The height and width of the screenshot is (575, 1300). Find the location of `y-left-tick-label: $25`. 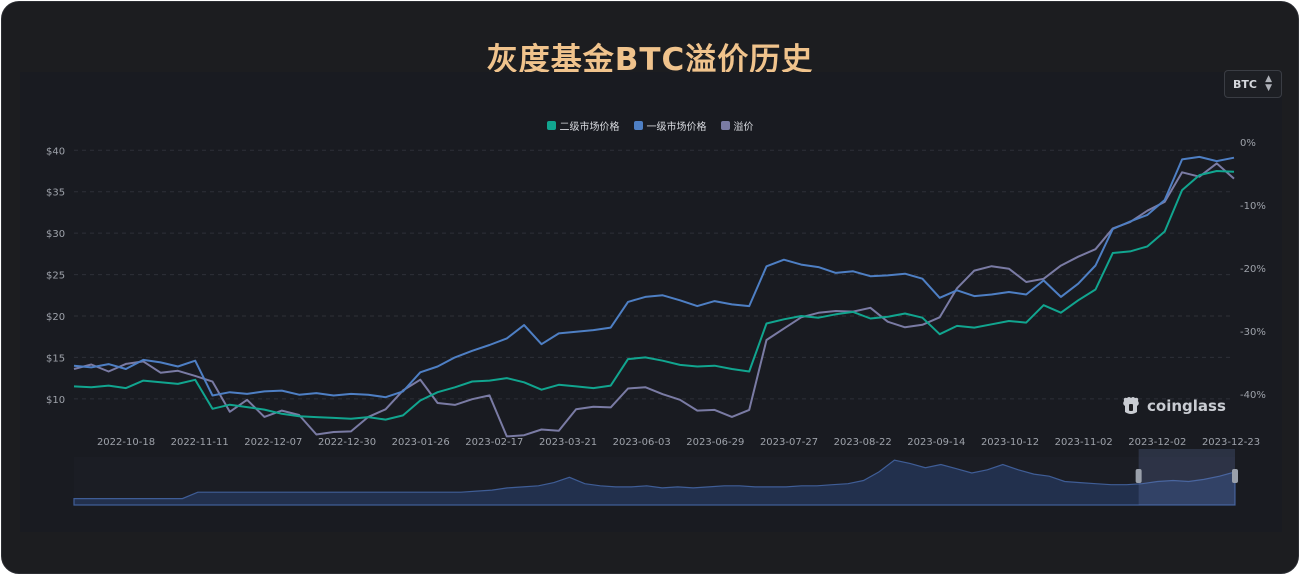

y-left-tick-label: $25 is located at coordinates (55, 276).